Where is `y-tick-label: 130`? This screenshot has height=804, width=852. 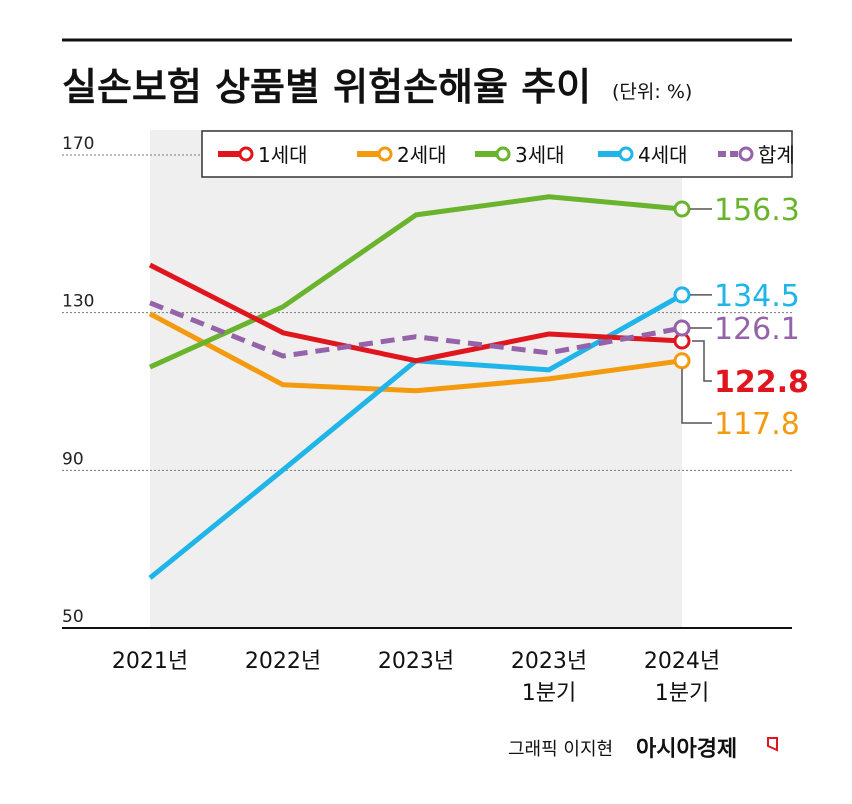
y-tick-label: 130 is located at coordinates (78, 302).